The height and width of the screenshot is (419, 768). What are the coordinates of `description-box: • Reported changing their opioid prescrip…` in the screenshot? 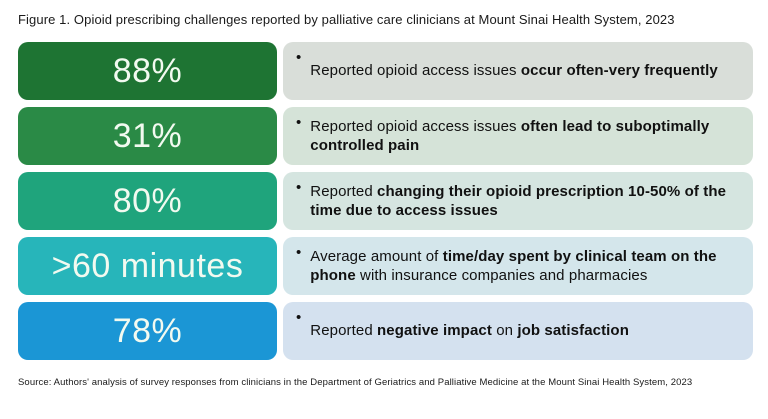 It's located at (518, 201).